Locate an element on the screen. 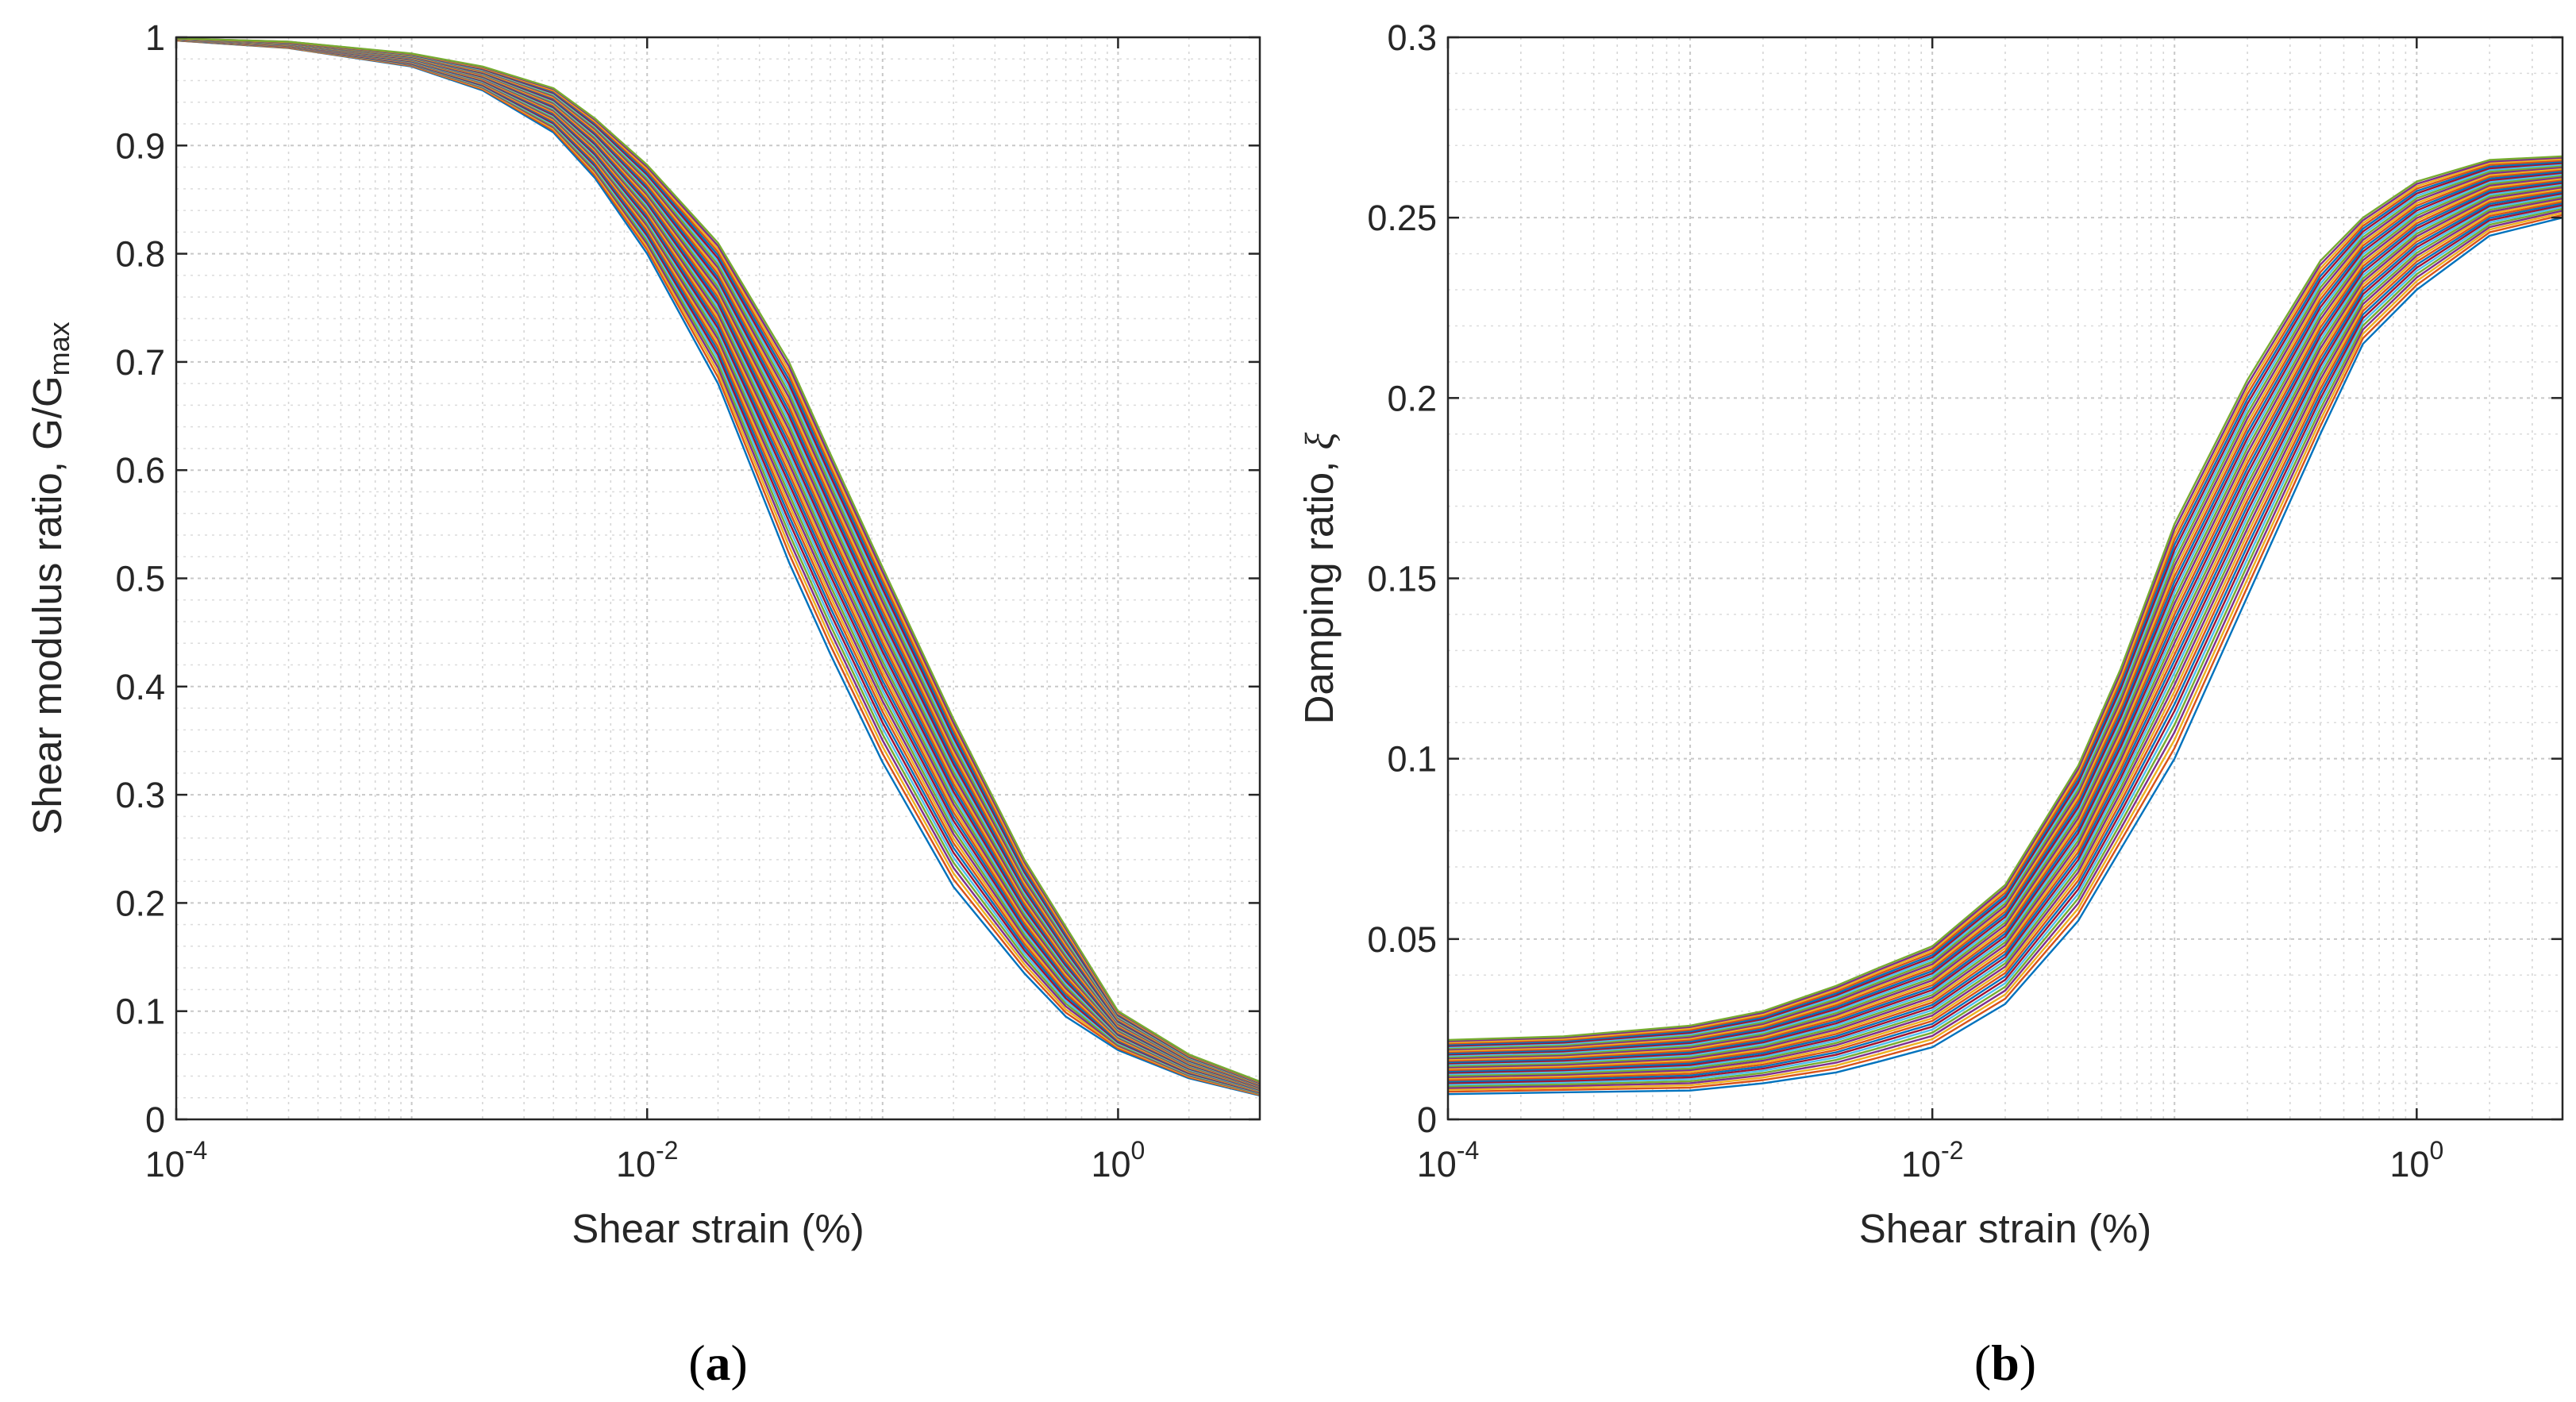 This screenshot has height=1402, width=2576. panel-letter-a: a is located at coordinates (718, 1363).